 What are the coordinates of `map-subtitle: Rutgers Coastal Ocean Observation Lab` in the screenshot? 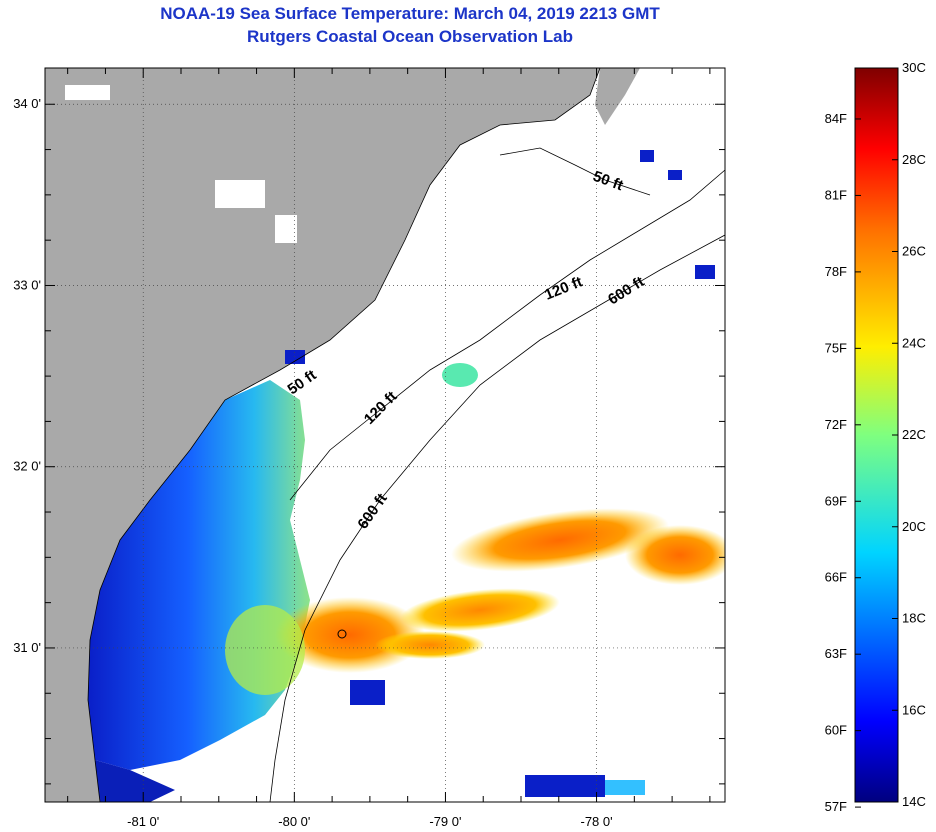 It's located at (410, 36).